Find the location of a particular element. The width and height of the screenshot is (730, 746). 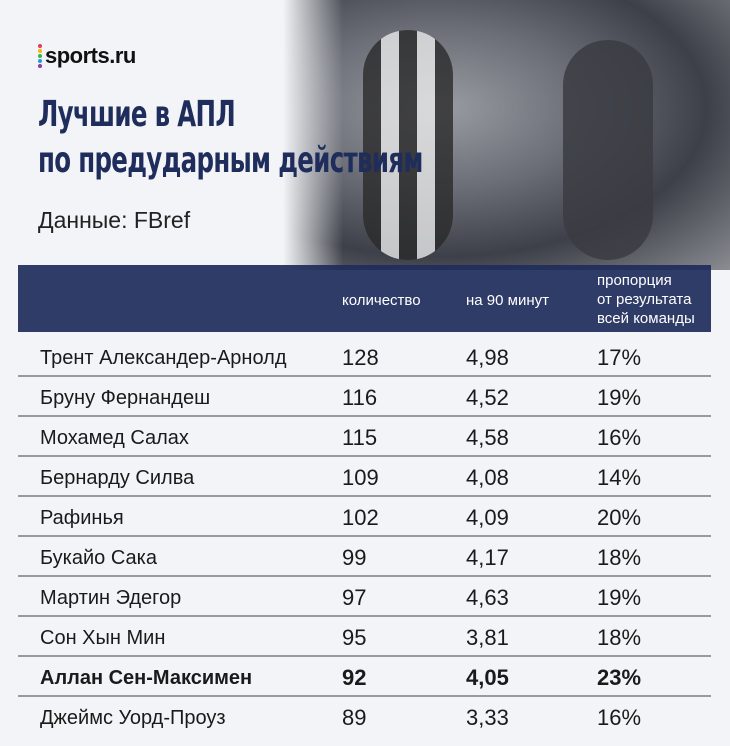

title-line-2: по предударным действиям is located at coordinates (230, 160).